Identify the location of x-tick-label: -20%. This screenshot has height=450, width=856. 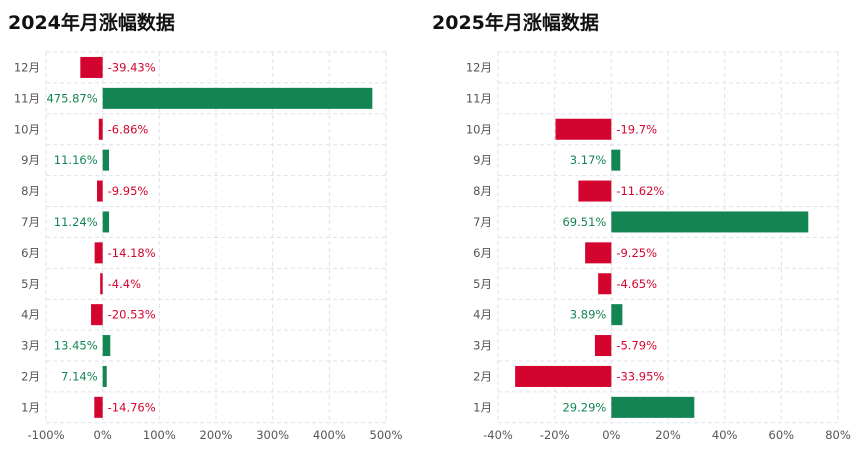
(555, 435).